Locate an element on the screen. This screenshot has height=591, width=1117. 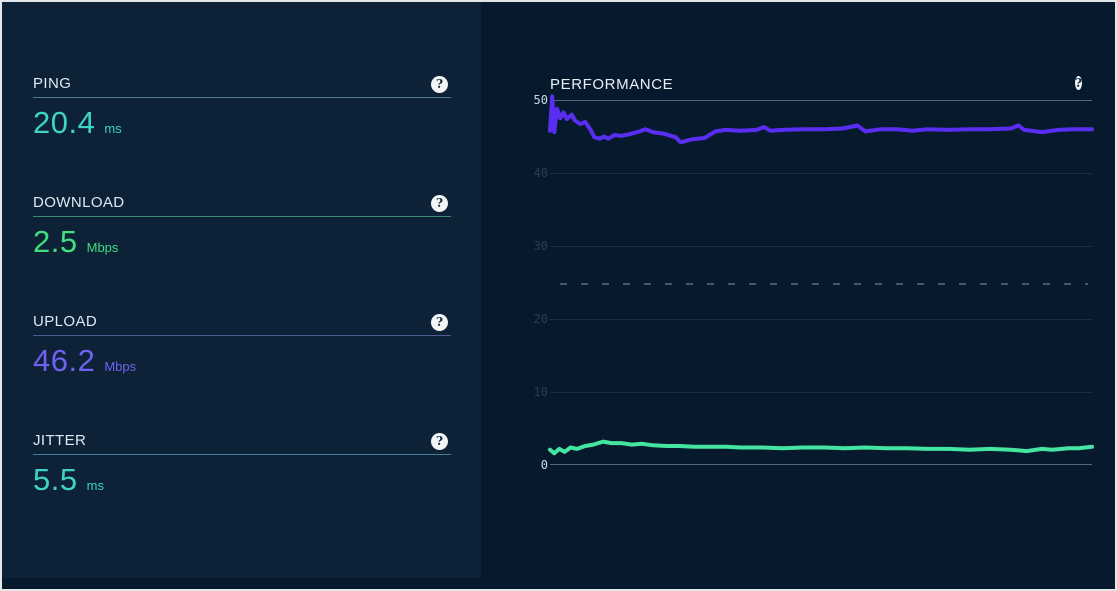
metric-ping: PING ? 20.4 ms is located at coordinates (242, 108).